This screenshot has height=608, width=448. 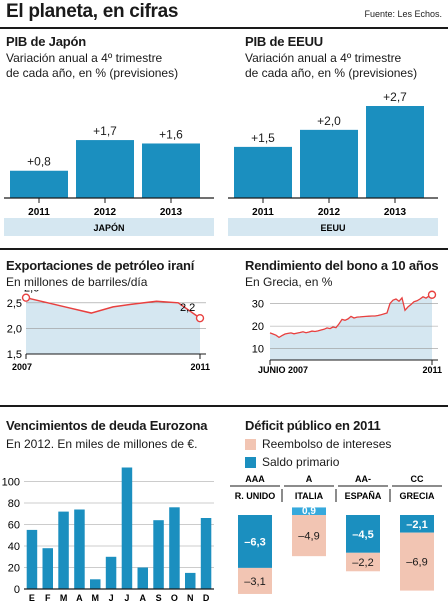 I want to click on pib-eeuu-title: PIB de EEUU, so click(x=284, y=41).